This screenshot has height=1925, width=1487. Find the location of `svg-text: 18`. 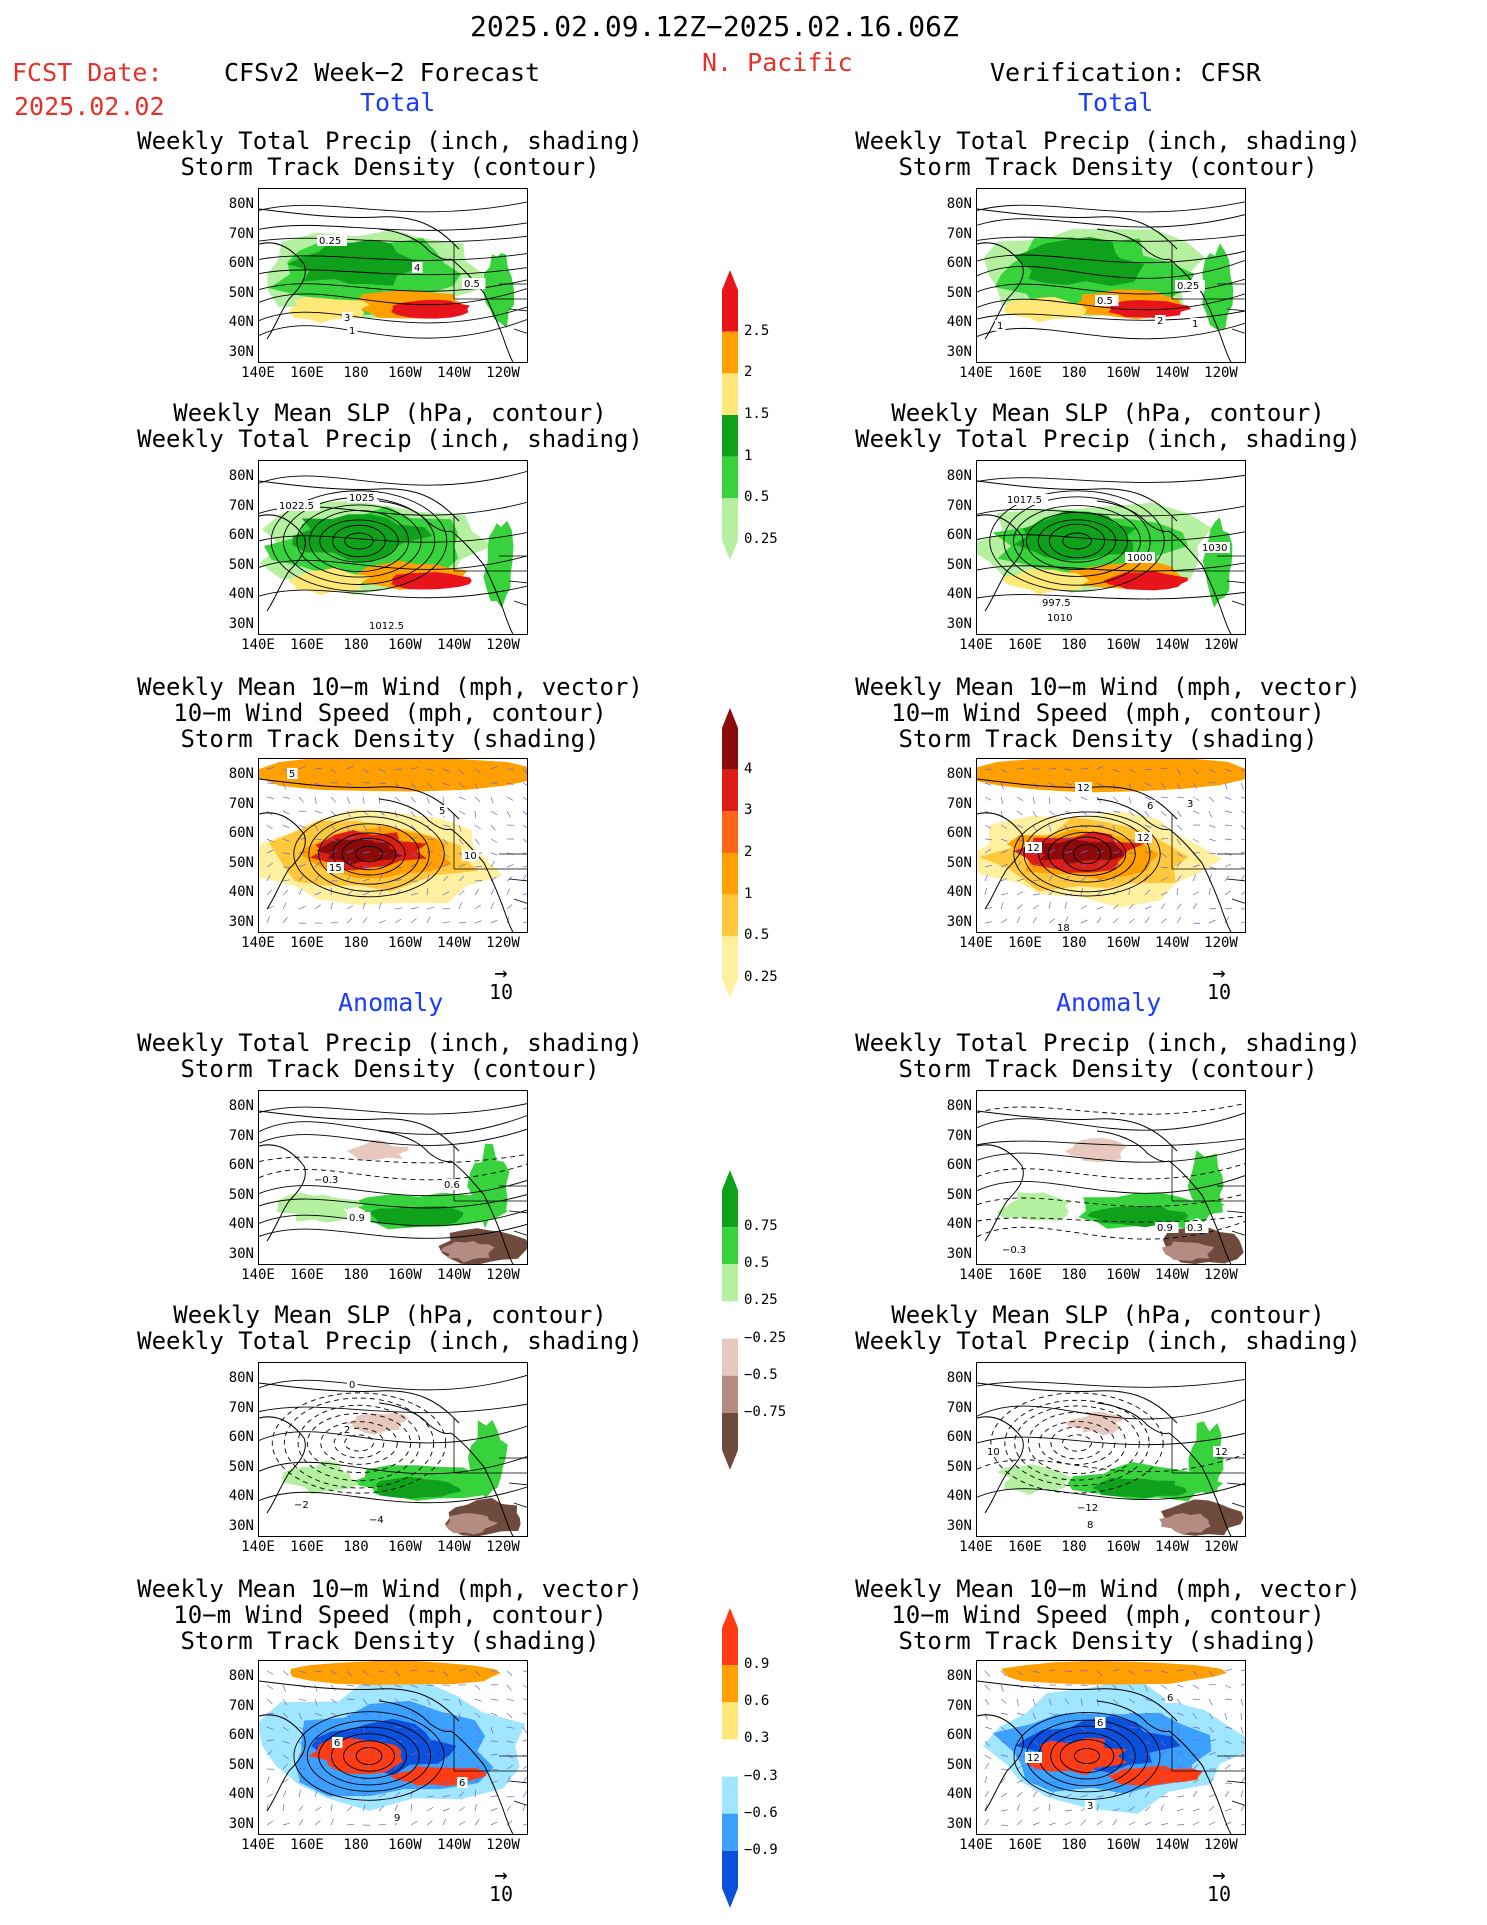

svg-text: 18 is located at coordinates (1063, 928).